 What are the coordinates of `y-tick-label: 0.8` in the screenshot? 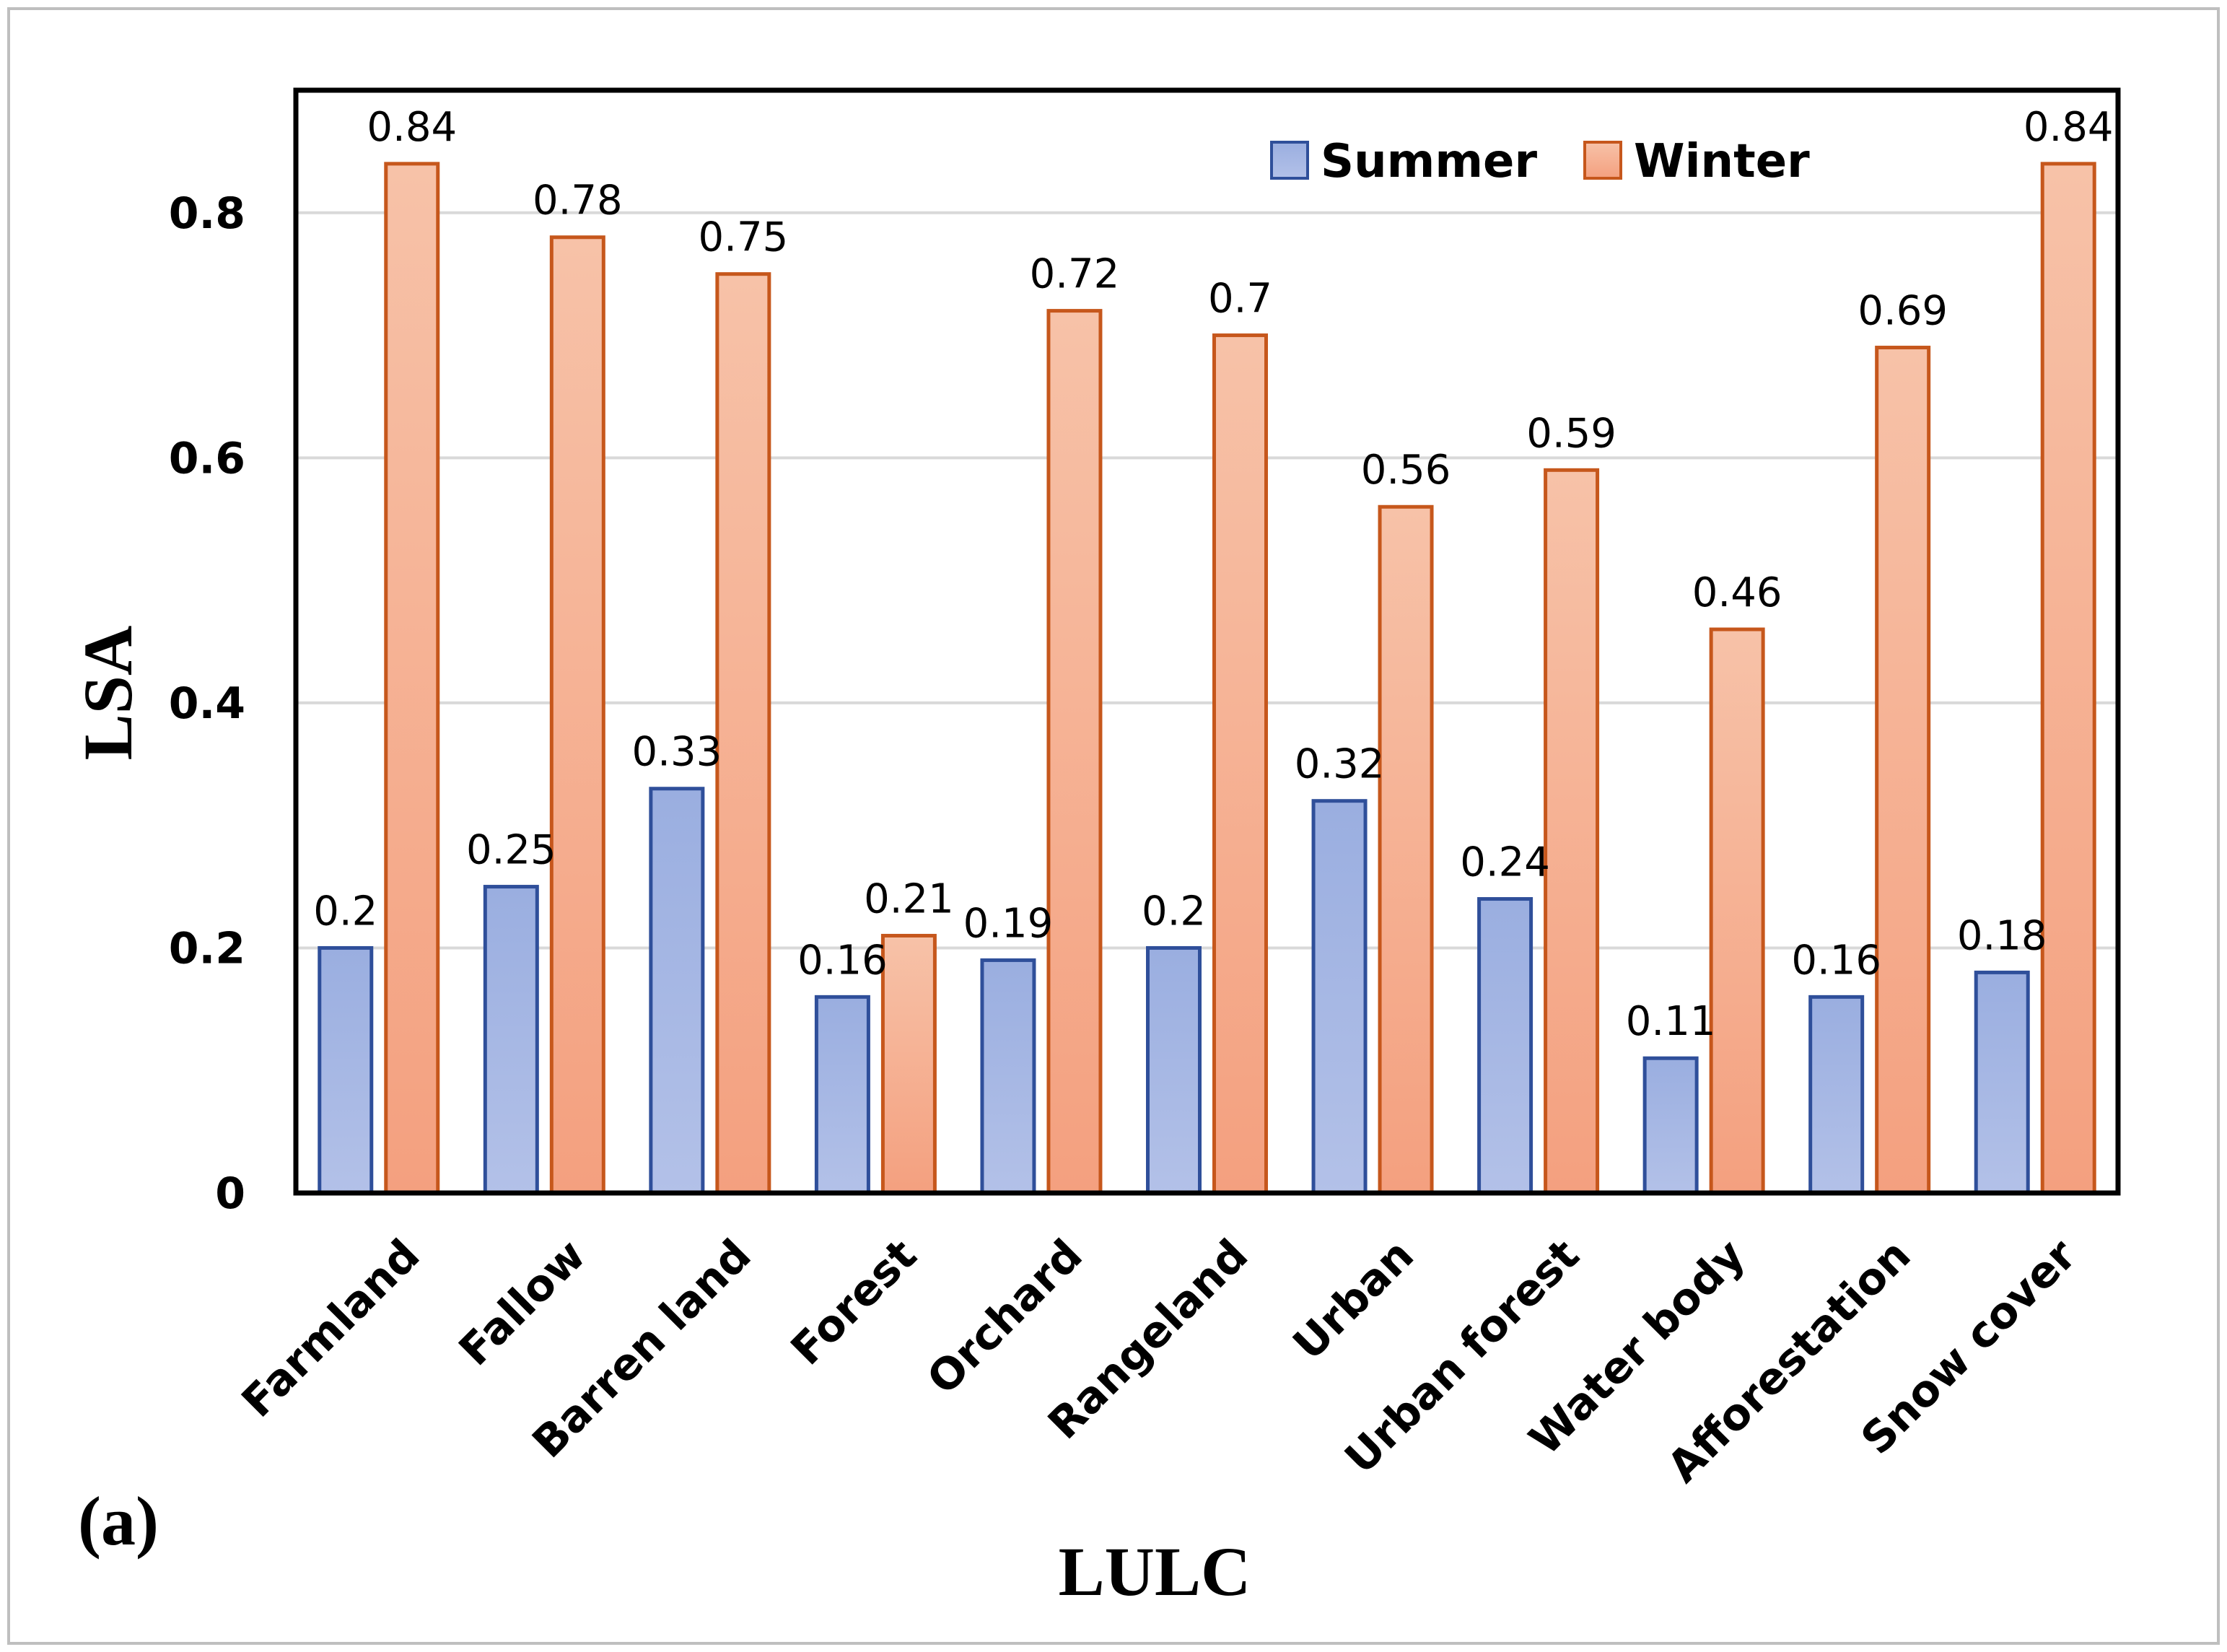 It's located at (207, 213).